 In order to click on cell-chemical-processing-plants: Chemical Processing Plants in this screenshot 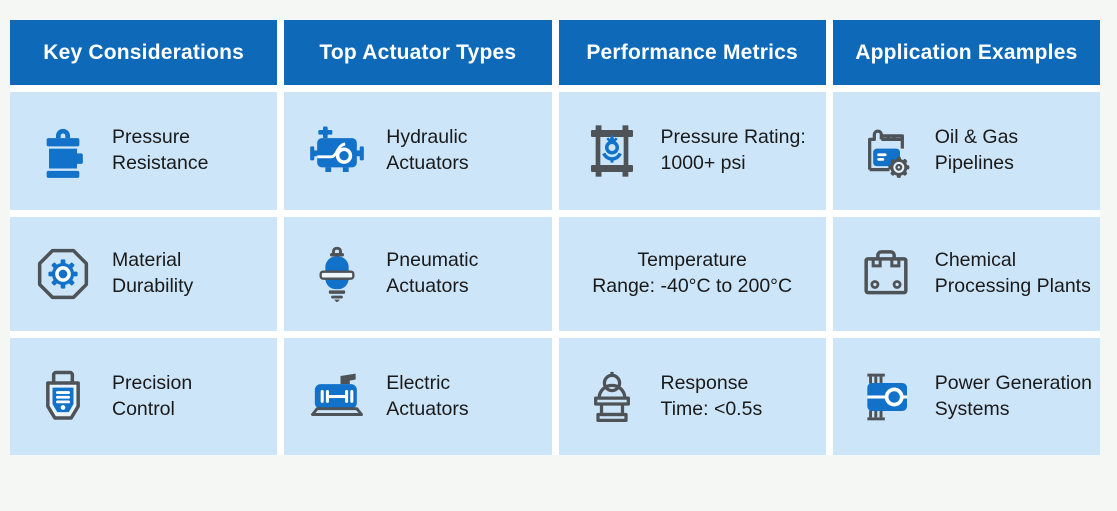, I will do `click(966, 274)`.